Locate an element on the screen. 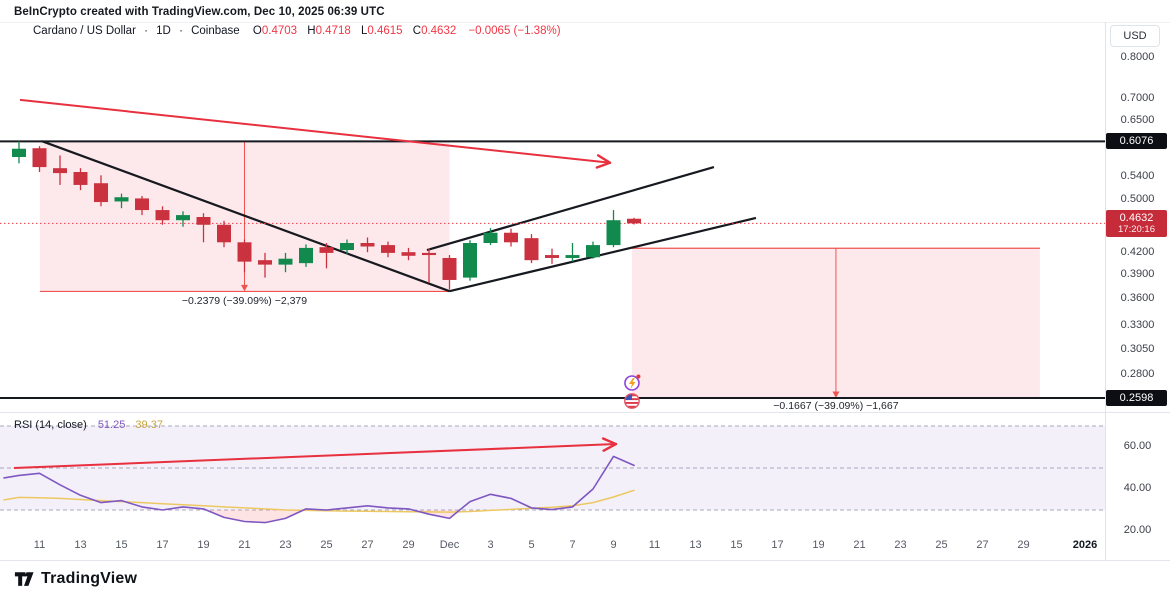 This screenshot has height=598, width=1170. rsi-ma-line is located at coordinates (319, 501).